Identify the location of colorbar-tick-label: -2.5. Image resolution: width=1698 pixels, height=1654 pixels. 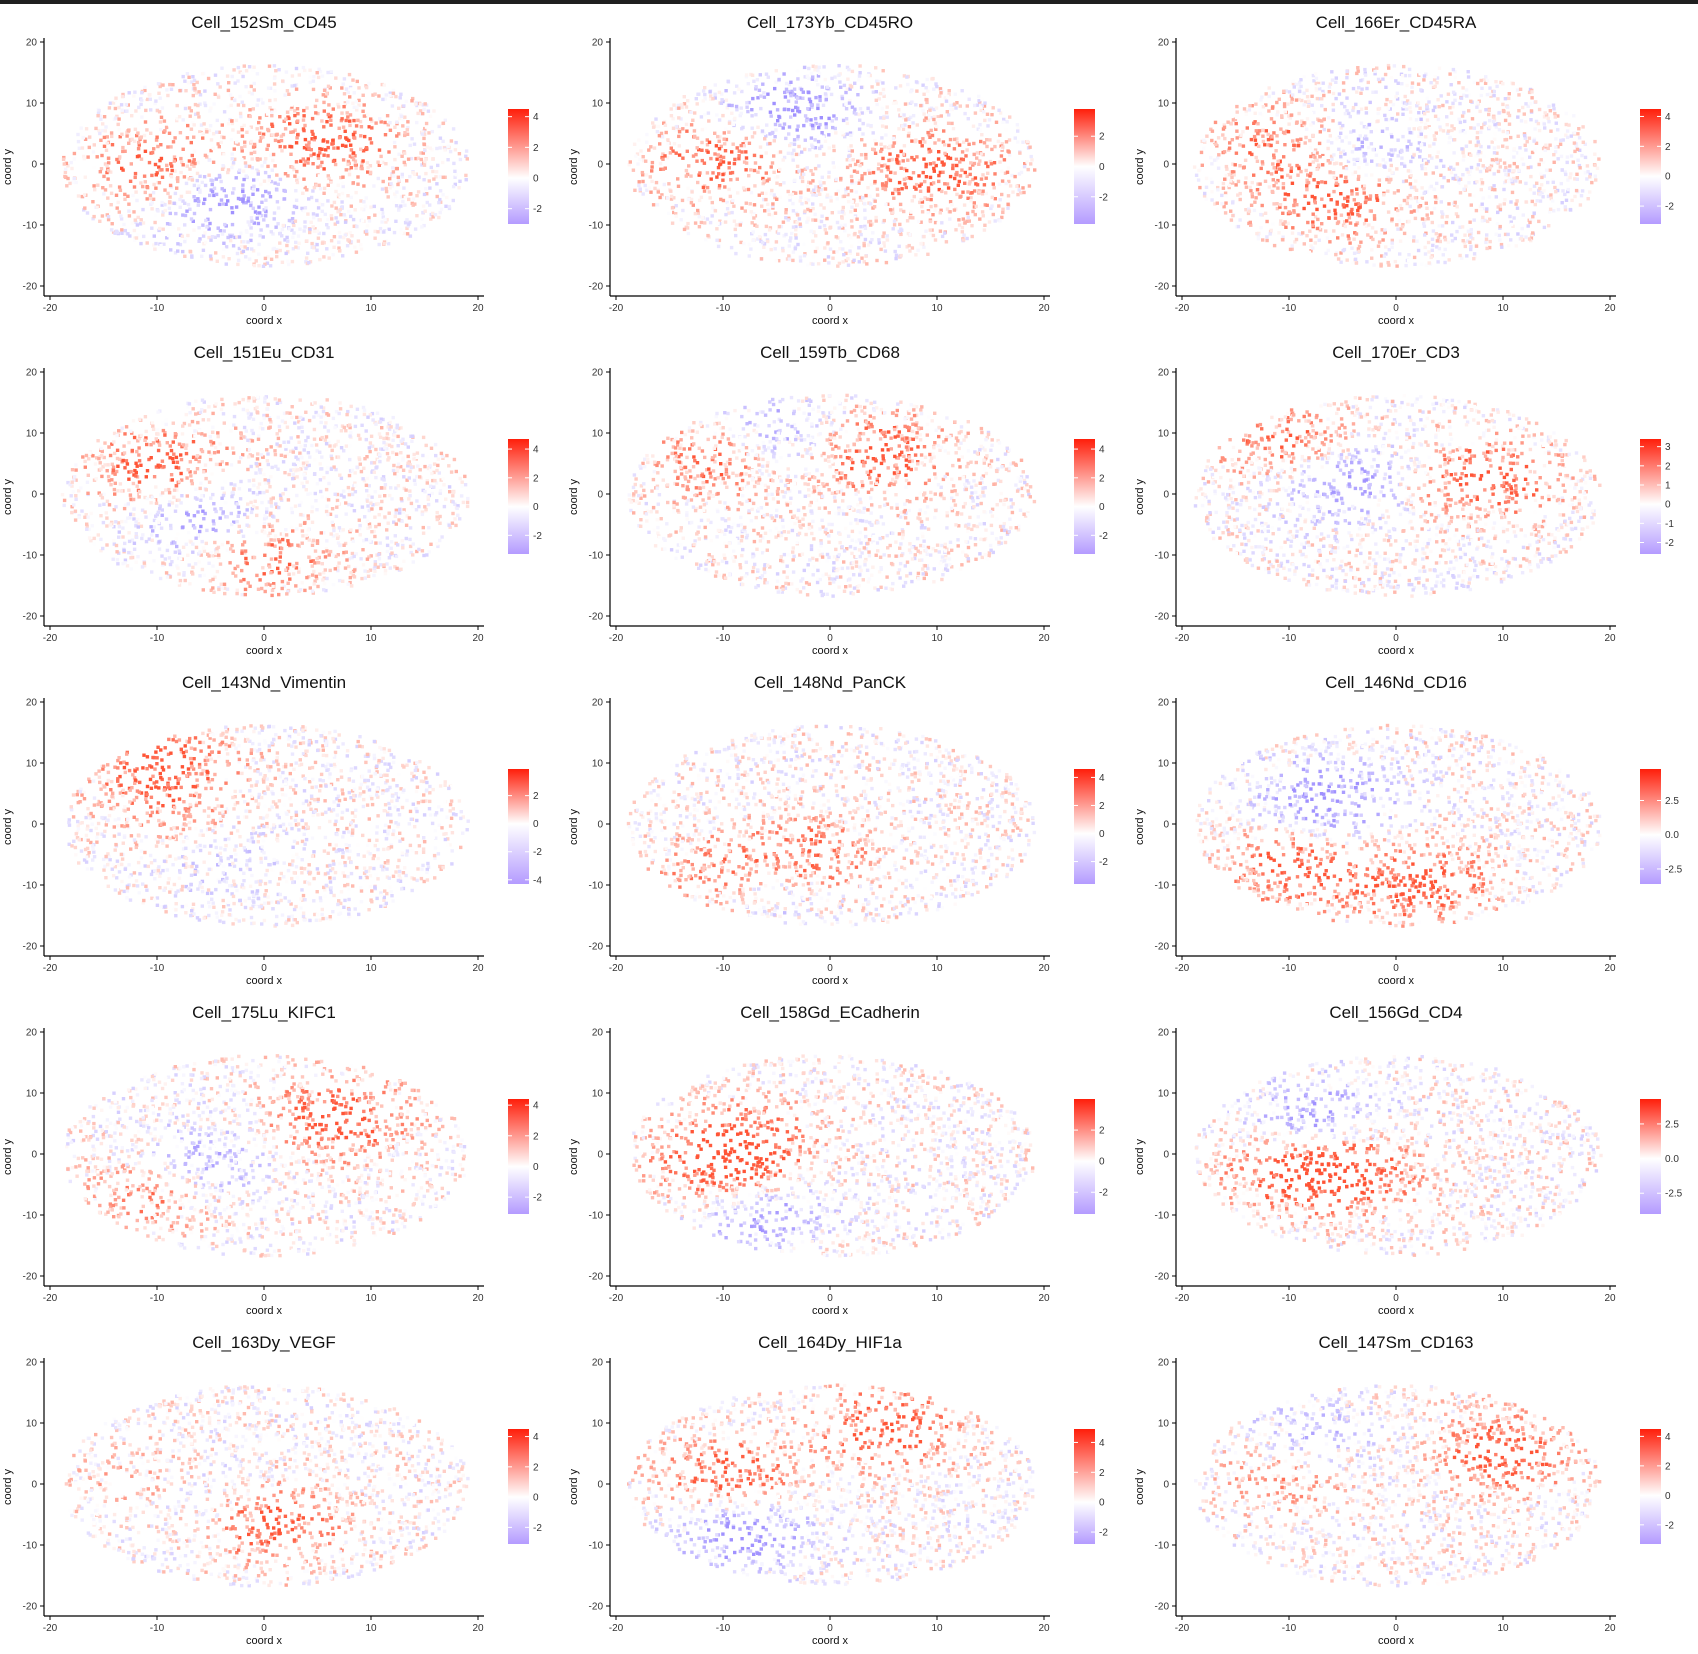
(1674, 1194).